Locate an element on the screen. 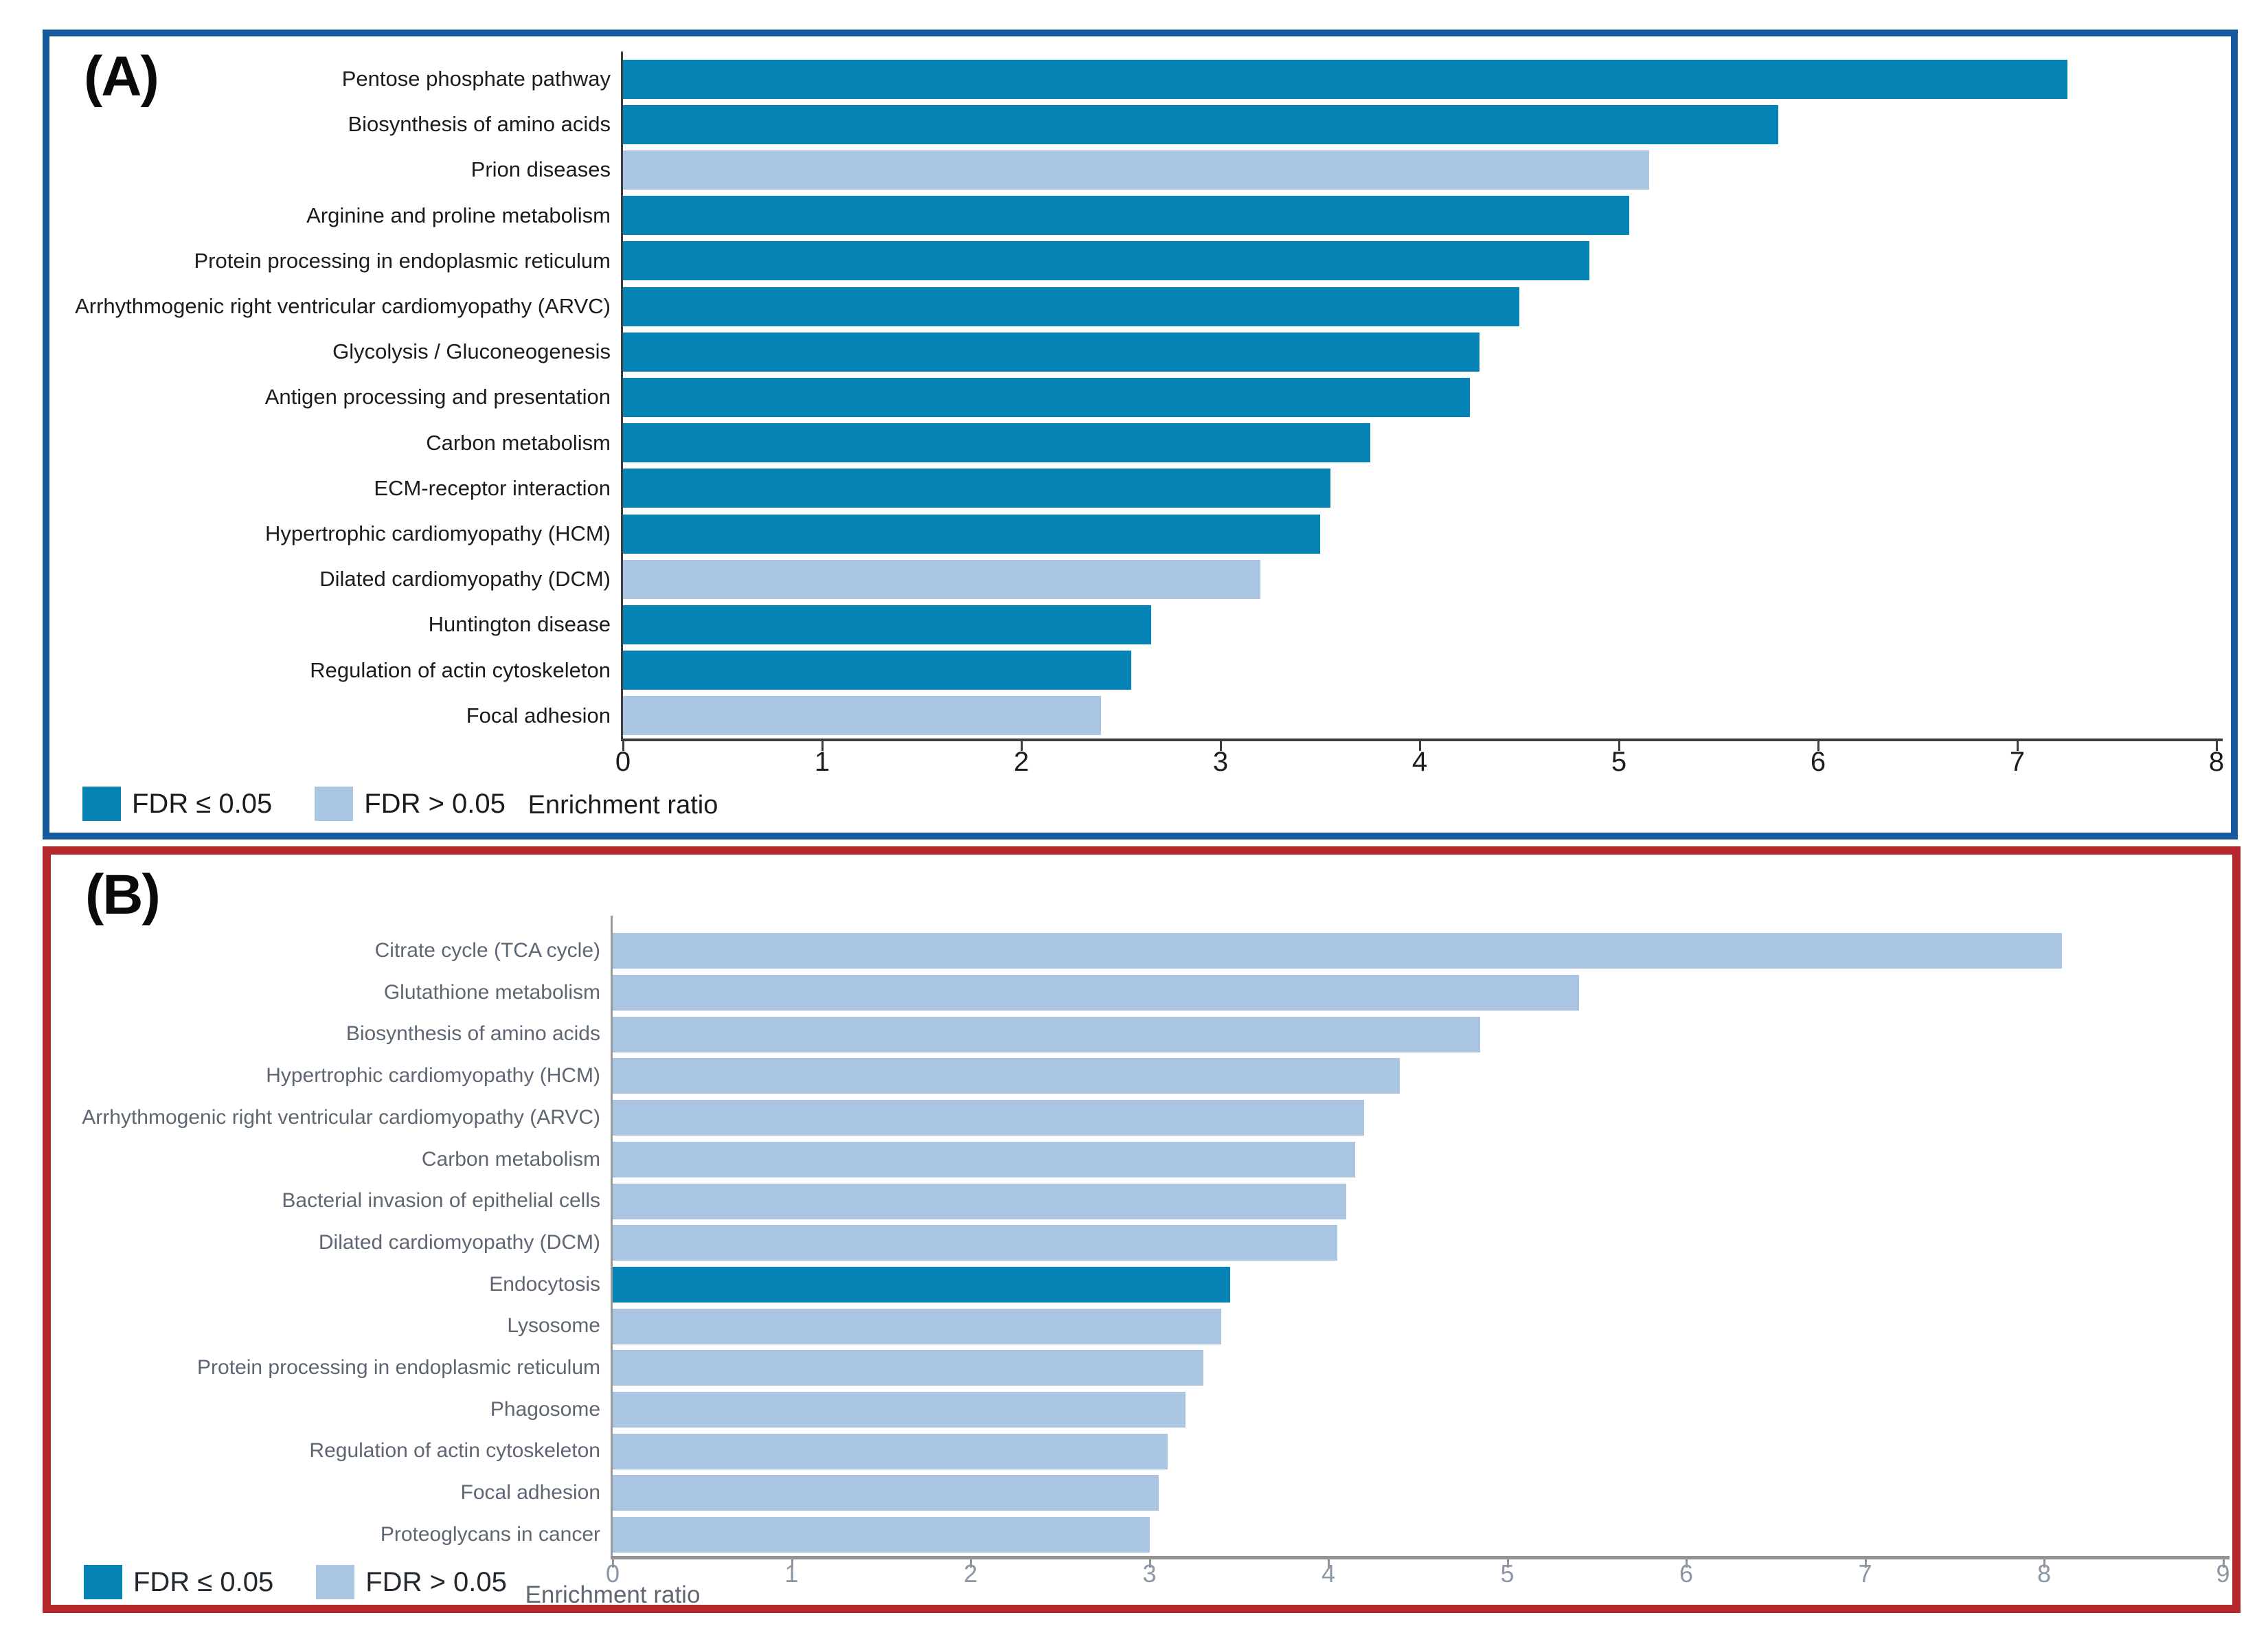 This screenshot has width=2268, height=1646. category-label: Arginine and proline metabolism is located at coordinates (458, 215).